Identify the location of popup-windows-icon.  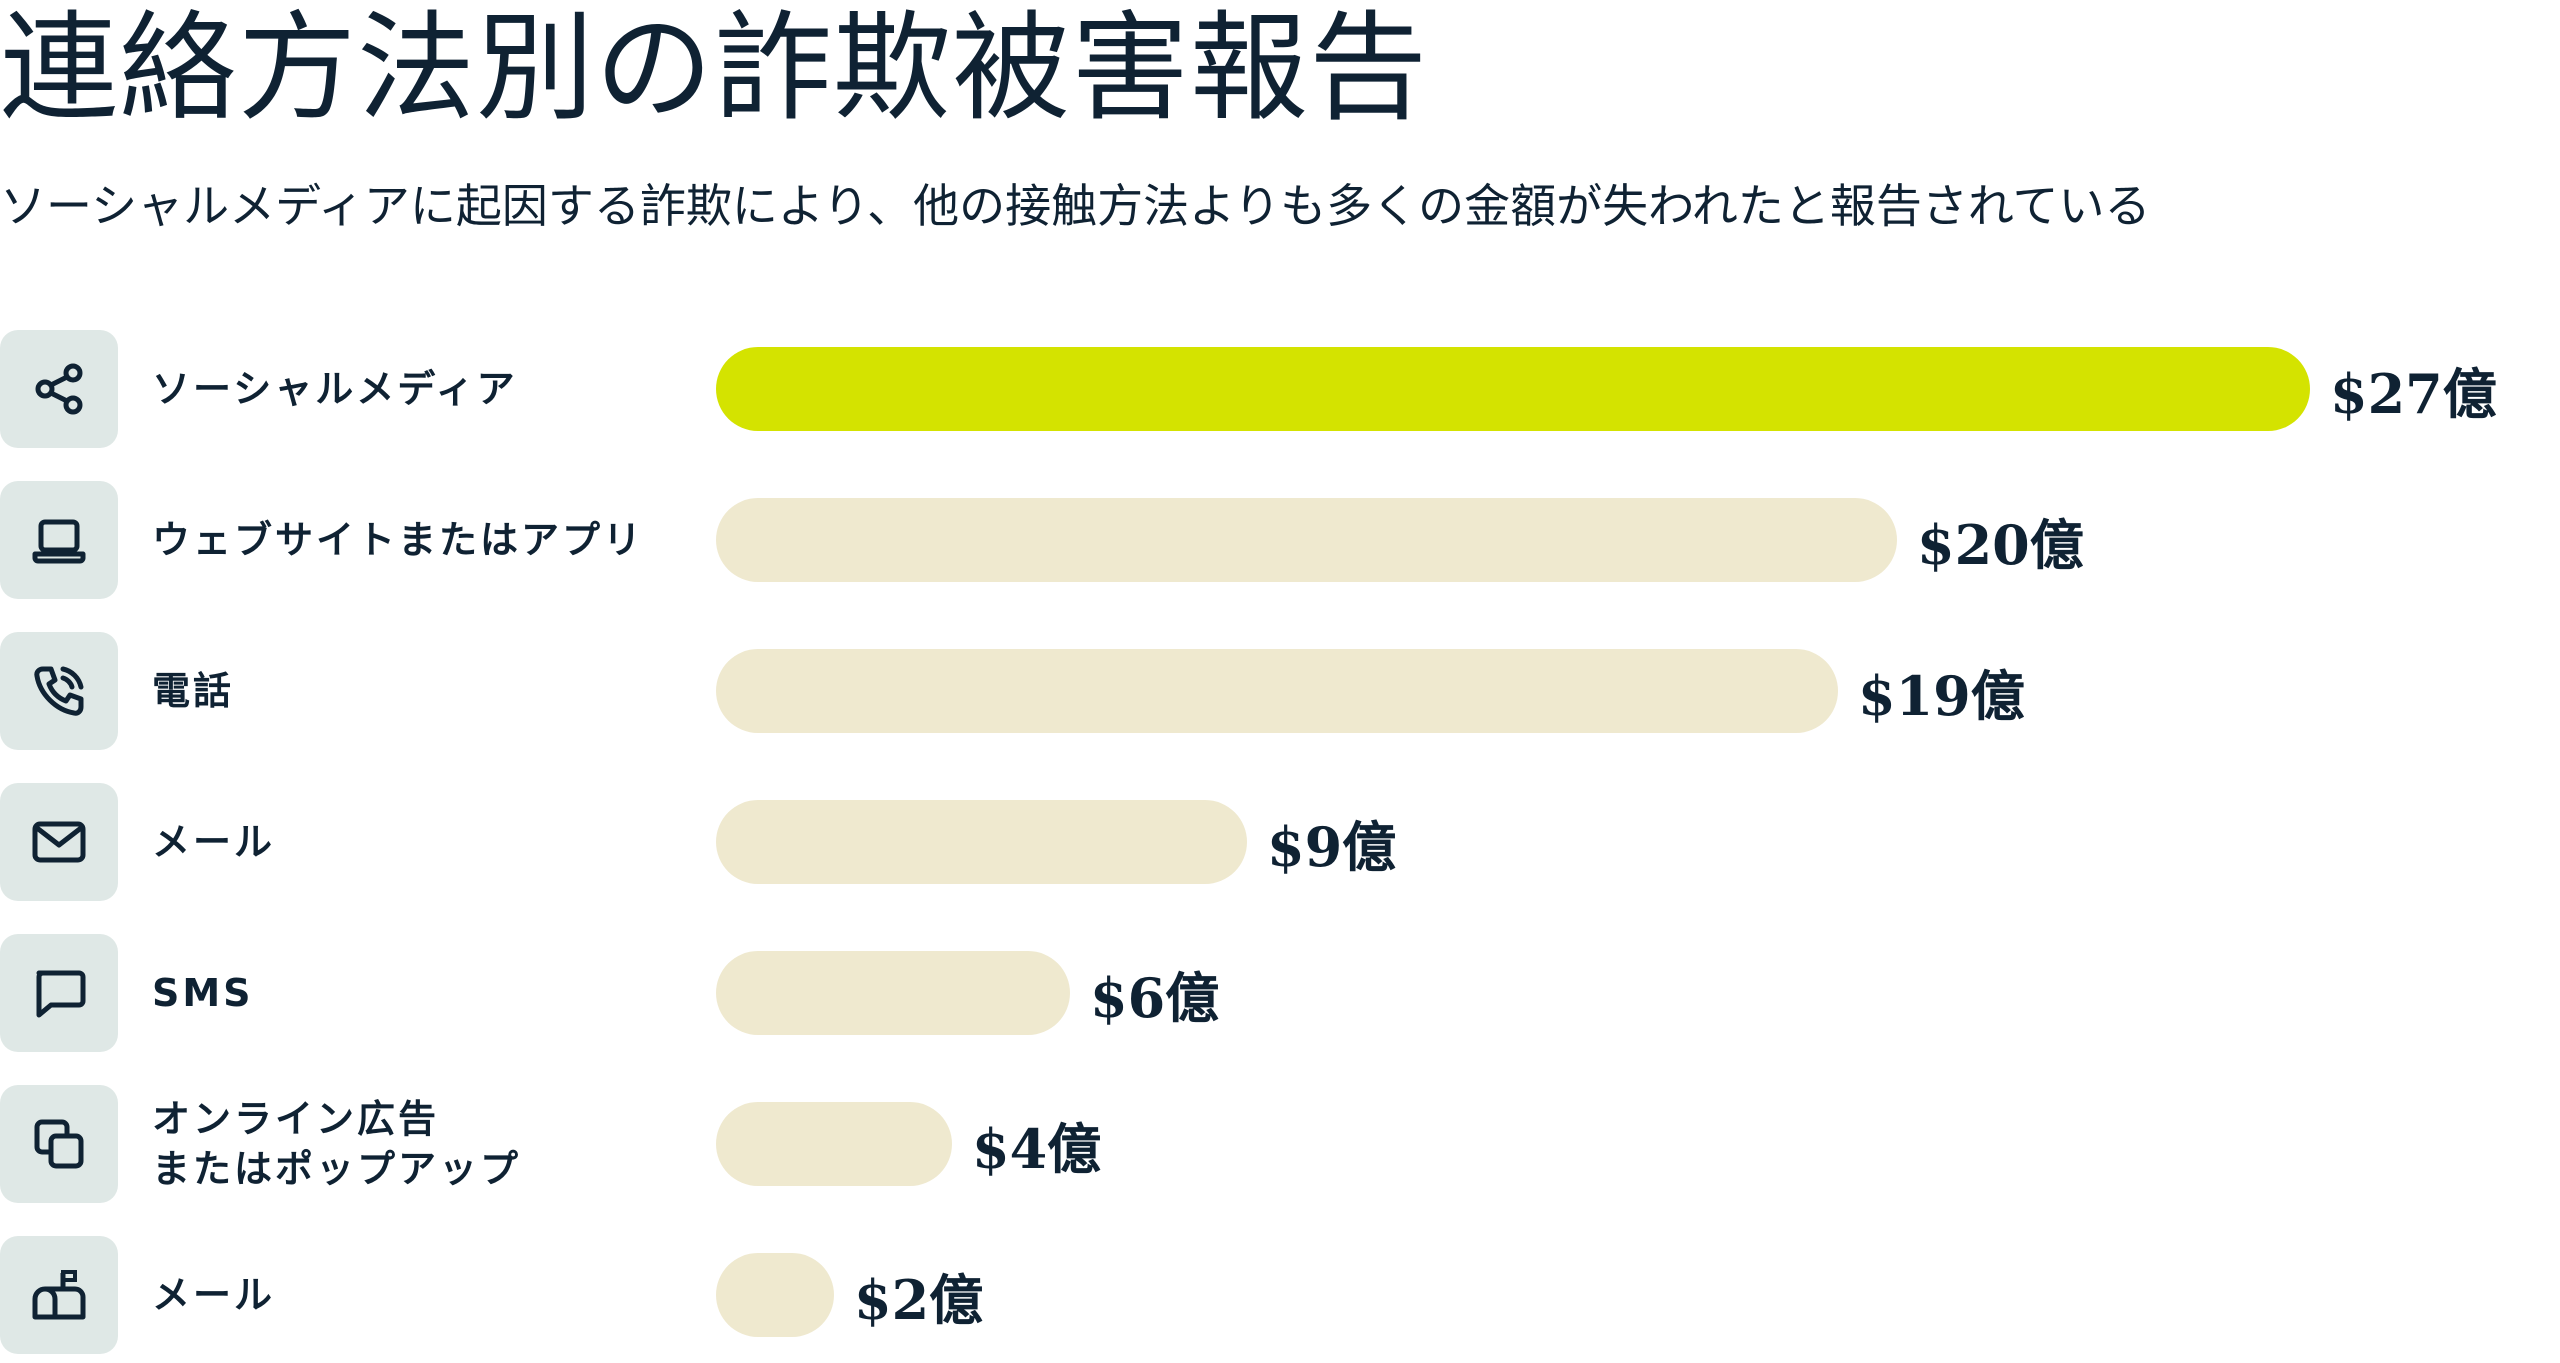
(59, 1144).